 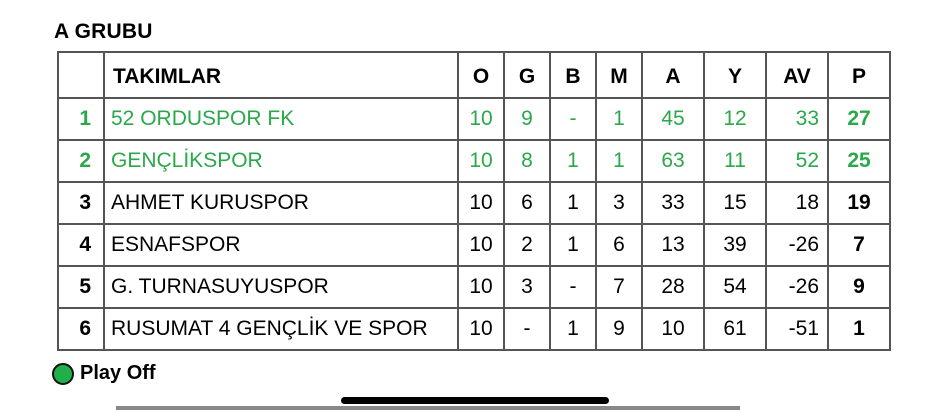 I want to click on table-row: 2 GENÇLİKSPOR 10 8 1 1 63 11 52 25, so click(x=474, y=161).